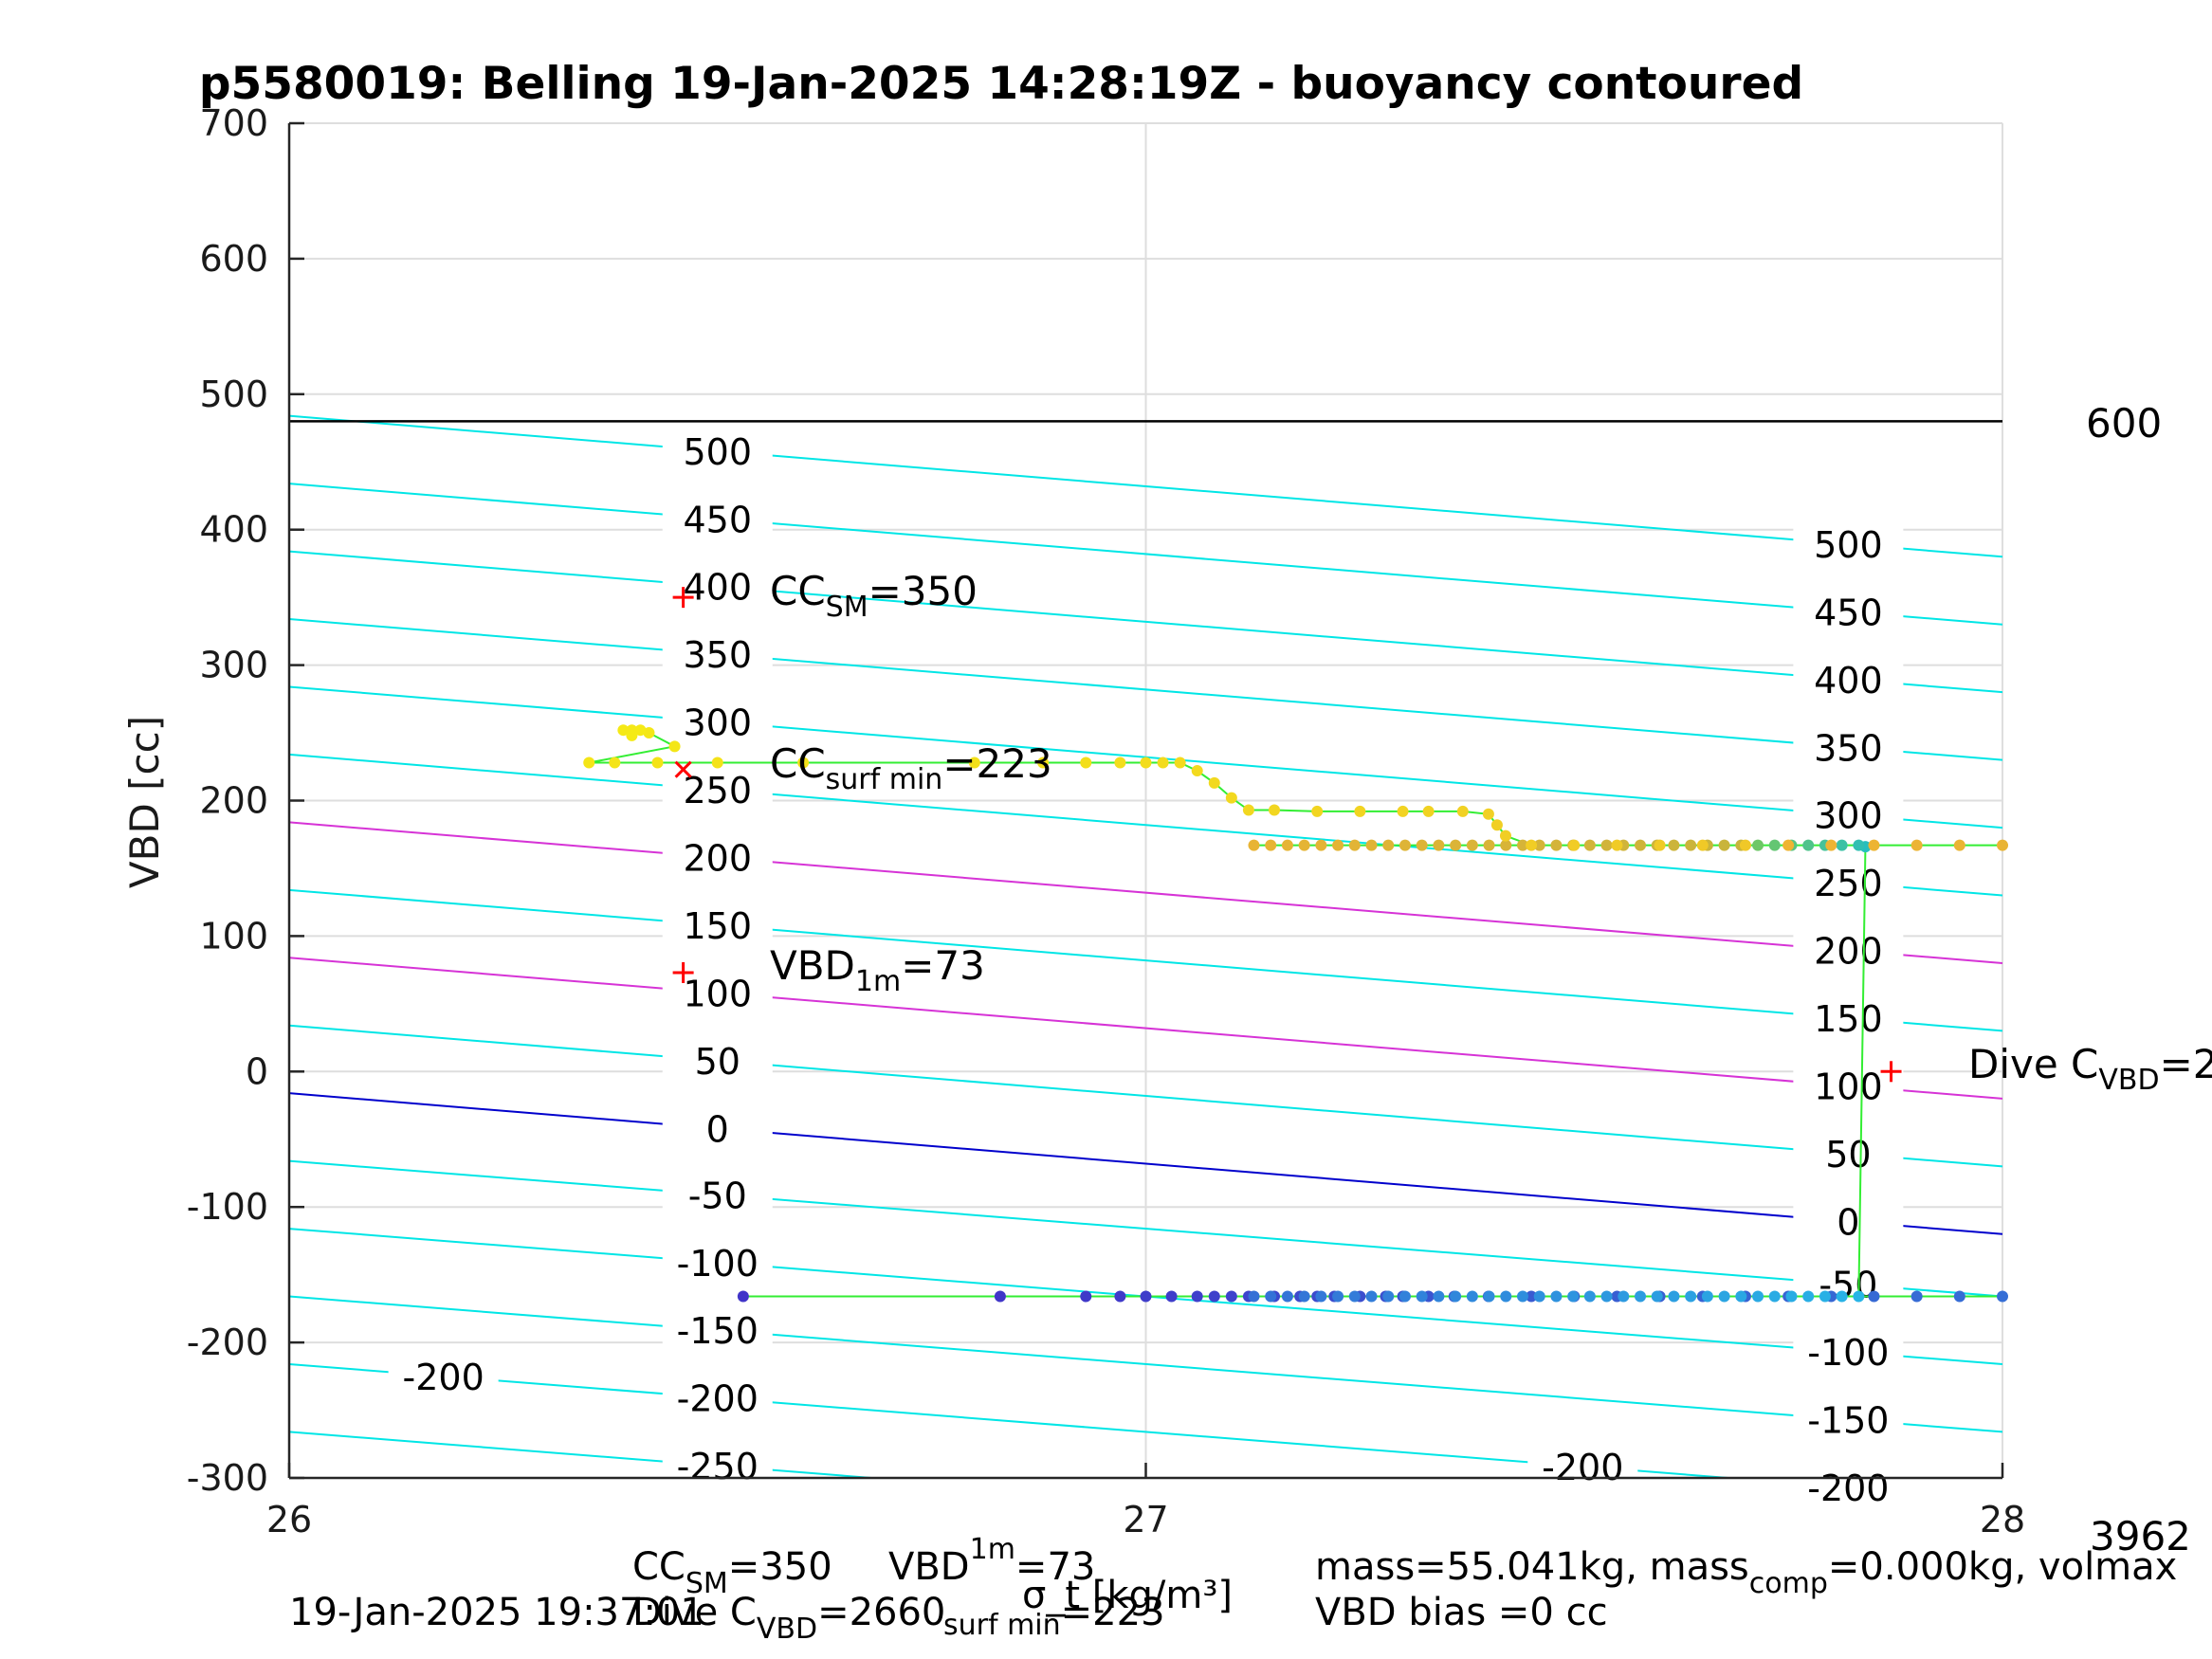 The height and width of the screenshot is (1659, 2212). What do you see at coordinates (233, 936) in the screenshot?
I see `y-tick-label: 100` at bounding box center [233, 936].